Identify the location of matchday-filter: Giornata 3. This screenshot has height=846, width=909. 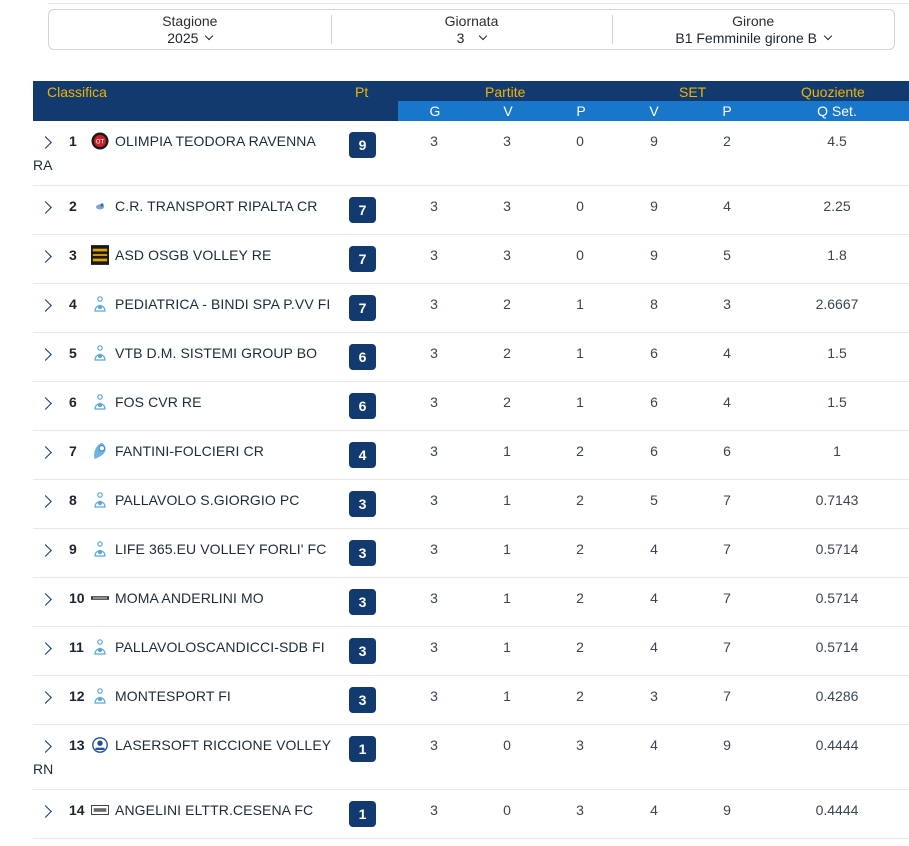
(471, 29).